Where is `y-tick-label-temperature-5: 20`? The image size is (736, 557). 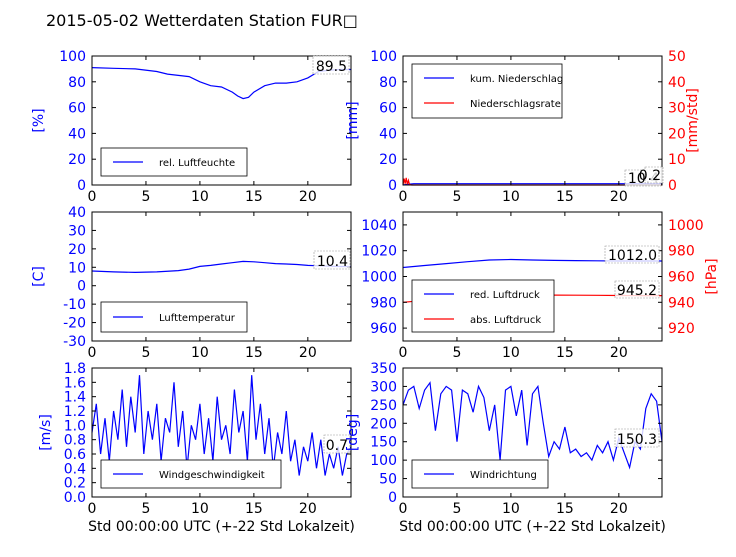
y-tick-label-temperature-5: 20 is located at coordinates (77, 250).